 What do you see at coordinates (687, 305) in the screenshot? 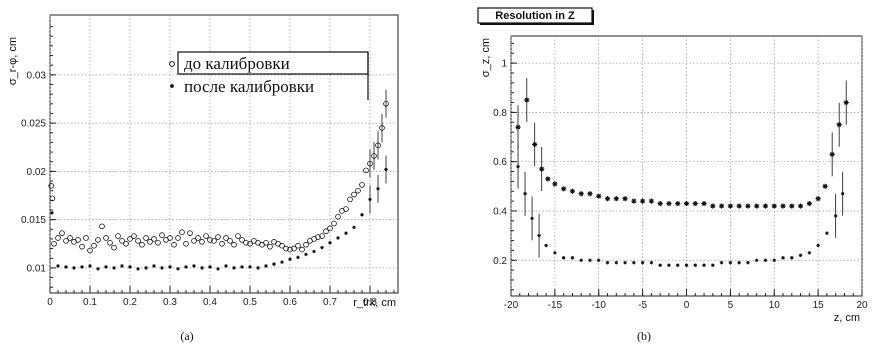
I see `x-tick-label: 0` at bounding box center [687, 305].